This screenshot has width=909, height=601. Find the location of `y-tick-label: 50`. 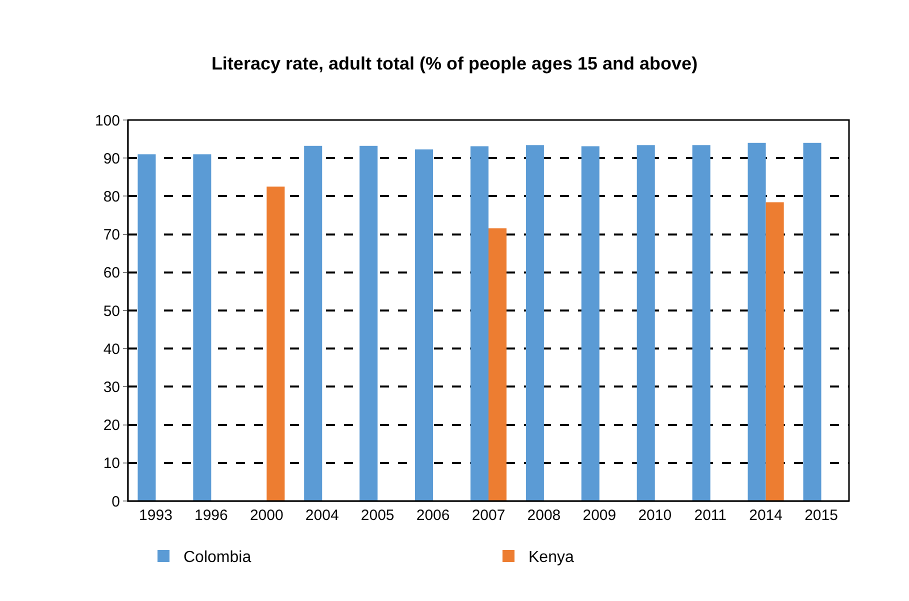

y-tick-label: 50 is located at coordinates (111, 311).